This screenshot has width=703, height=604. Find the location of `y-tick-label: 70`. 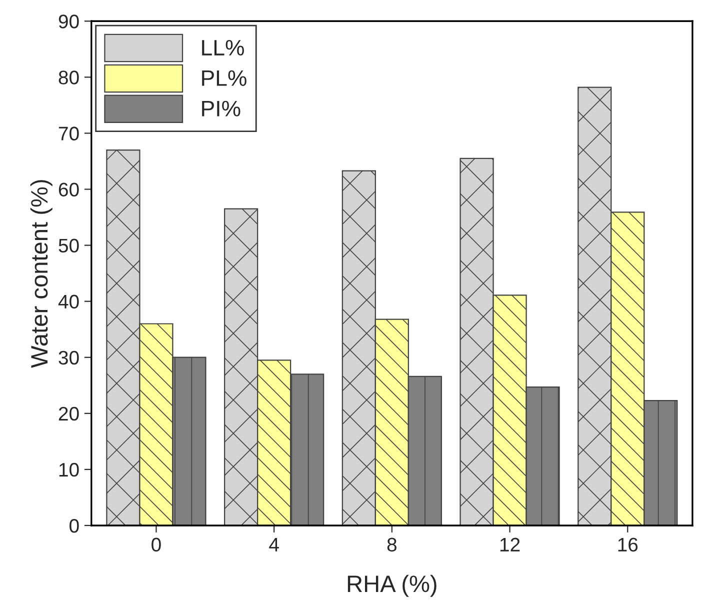

y-tick-label: 70 is located at coordinates (68, 133).